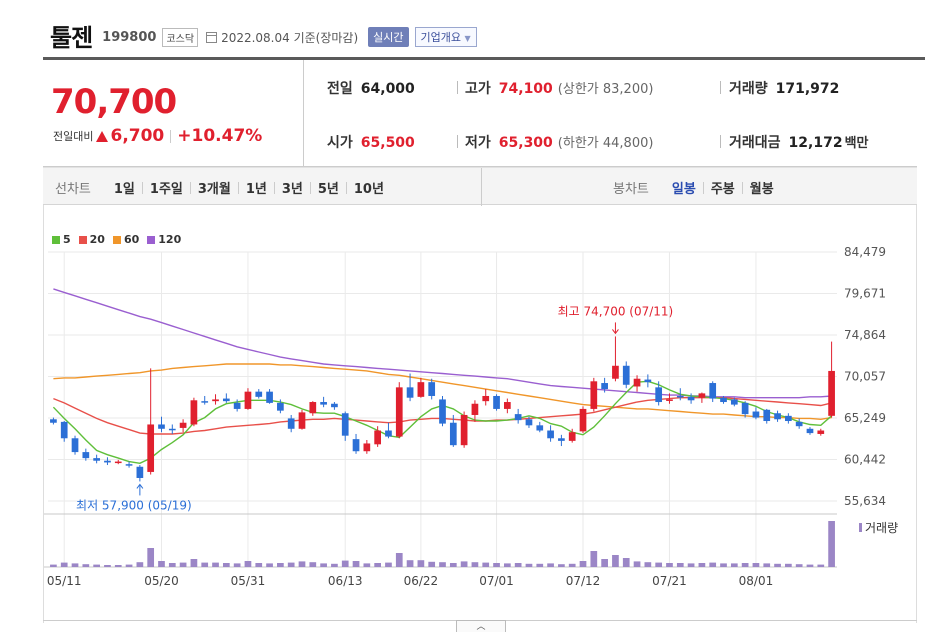  I want to click on market-badge: 코스닥, so click(180, 37).